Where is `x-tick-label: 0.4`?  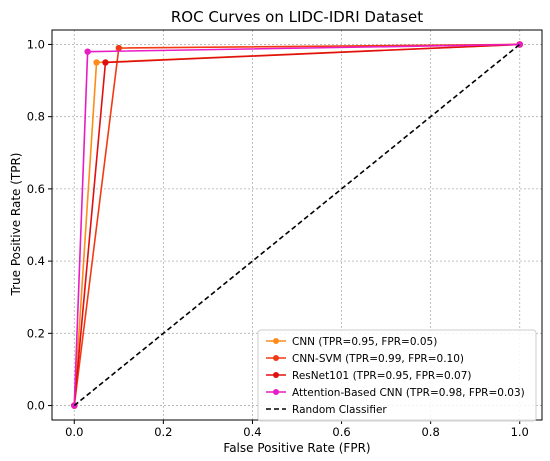 x-tick-label: 0.4 is located at coordinates (252, 432).